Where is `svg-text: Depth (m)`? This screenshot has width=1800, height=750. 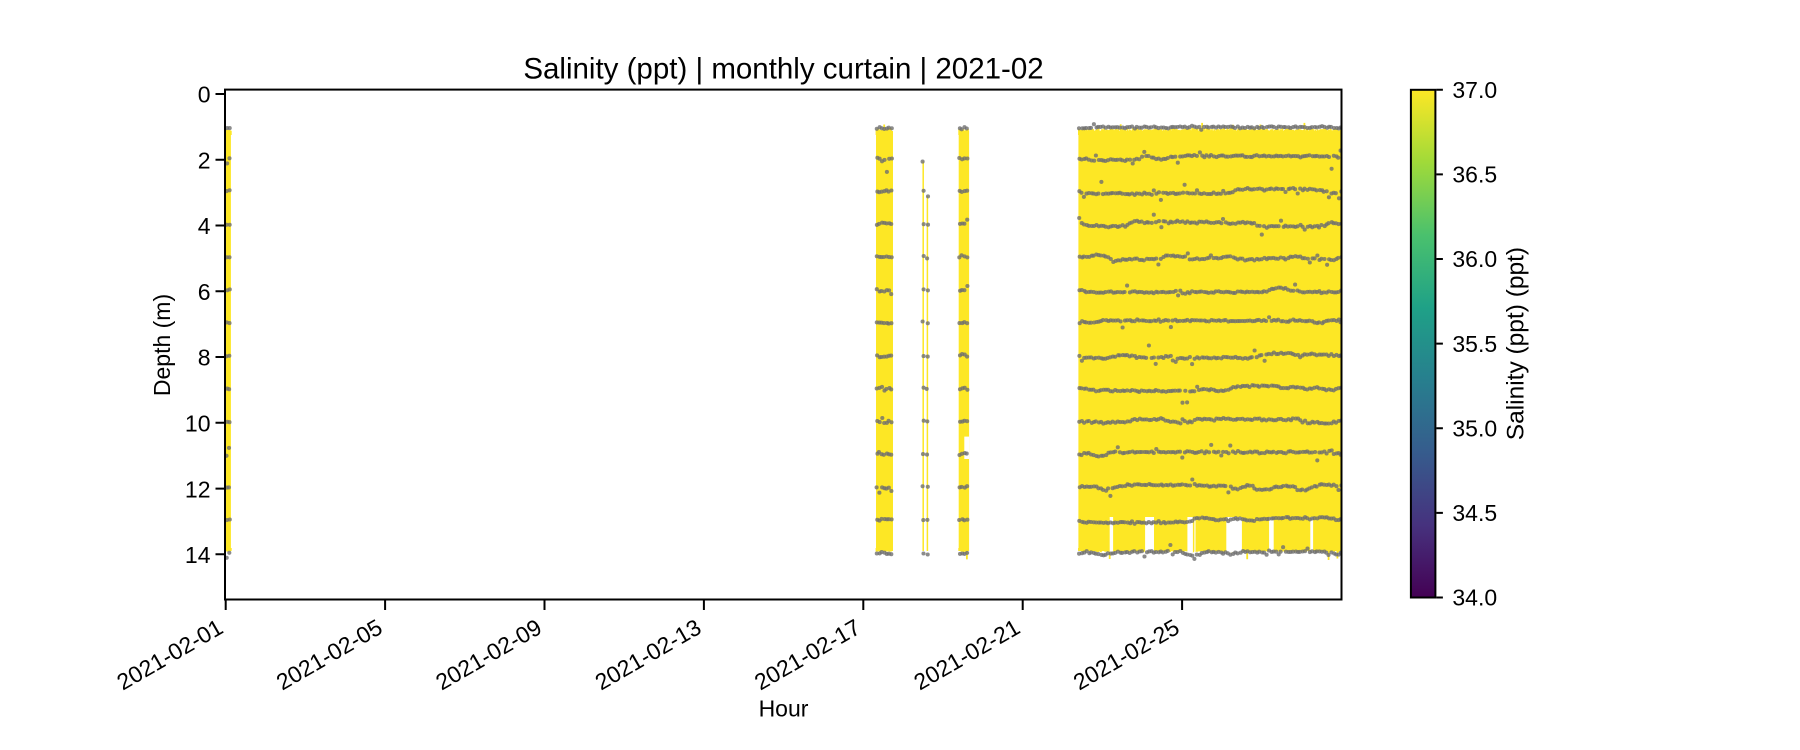
svg-text: Depth (m) is located at coordinates (162, 345).